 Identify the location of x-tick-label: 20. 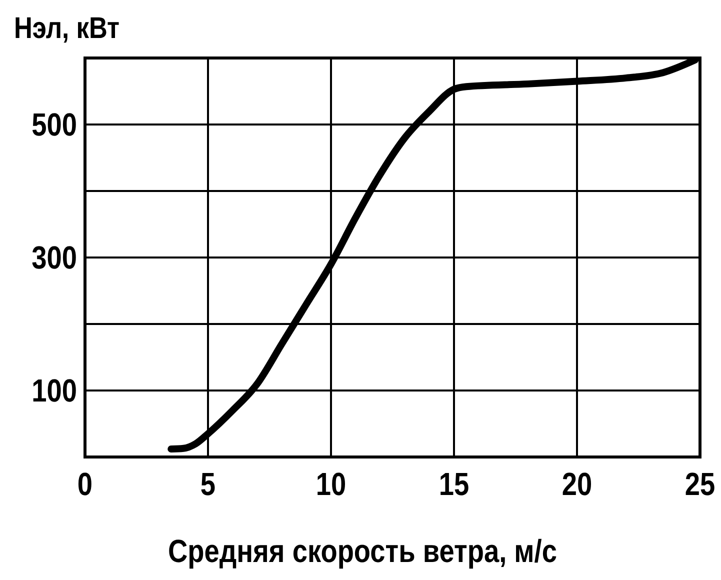
(577, 484).